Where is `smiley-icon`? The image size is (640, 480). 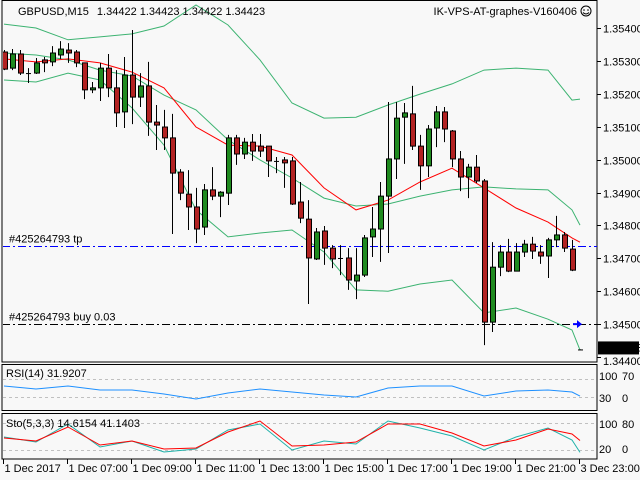
smiley-icon is located at coordinates (586, 11).